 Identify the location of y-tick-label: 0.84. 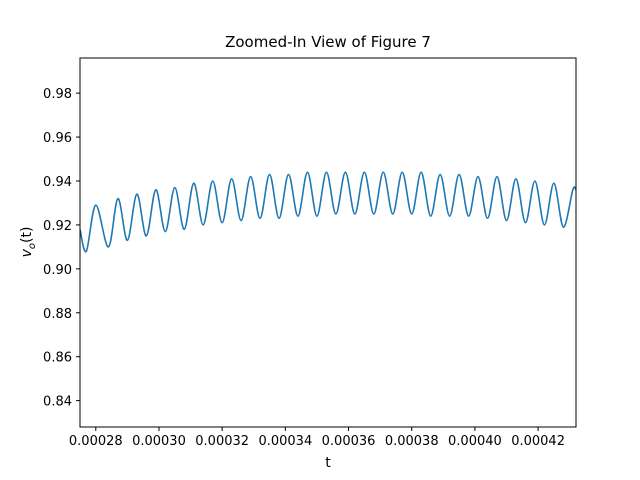
(57, 402).